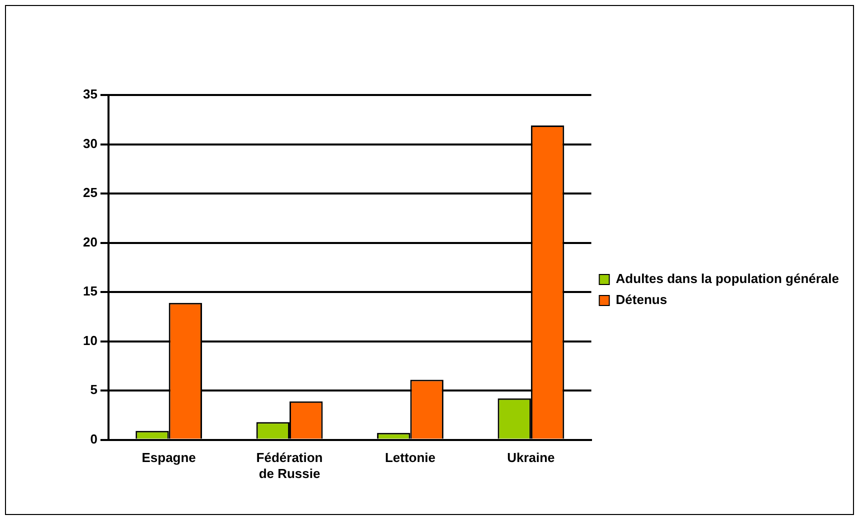 The height and width of the screenshot is (520, 859). I want to click on y-tick-label: 10, so click(90, 340).